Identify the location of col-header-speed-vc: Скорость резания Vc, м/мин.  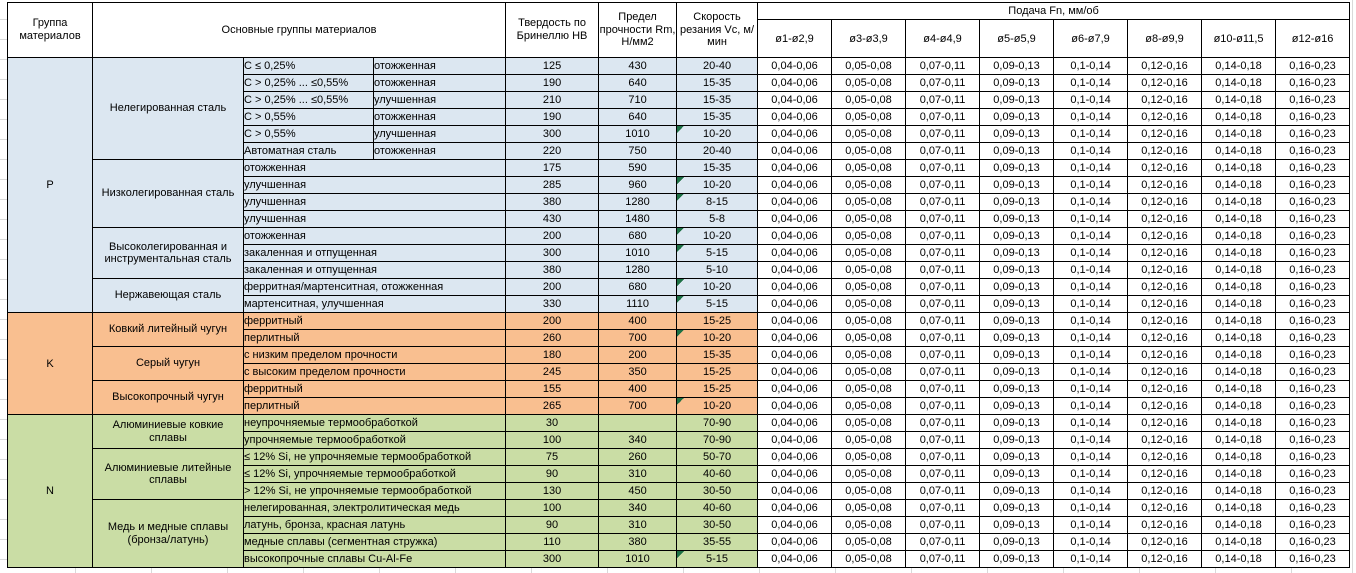
(717, 30).